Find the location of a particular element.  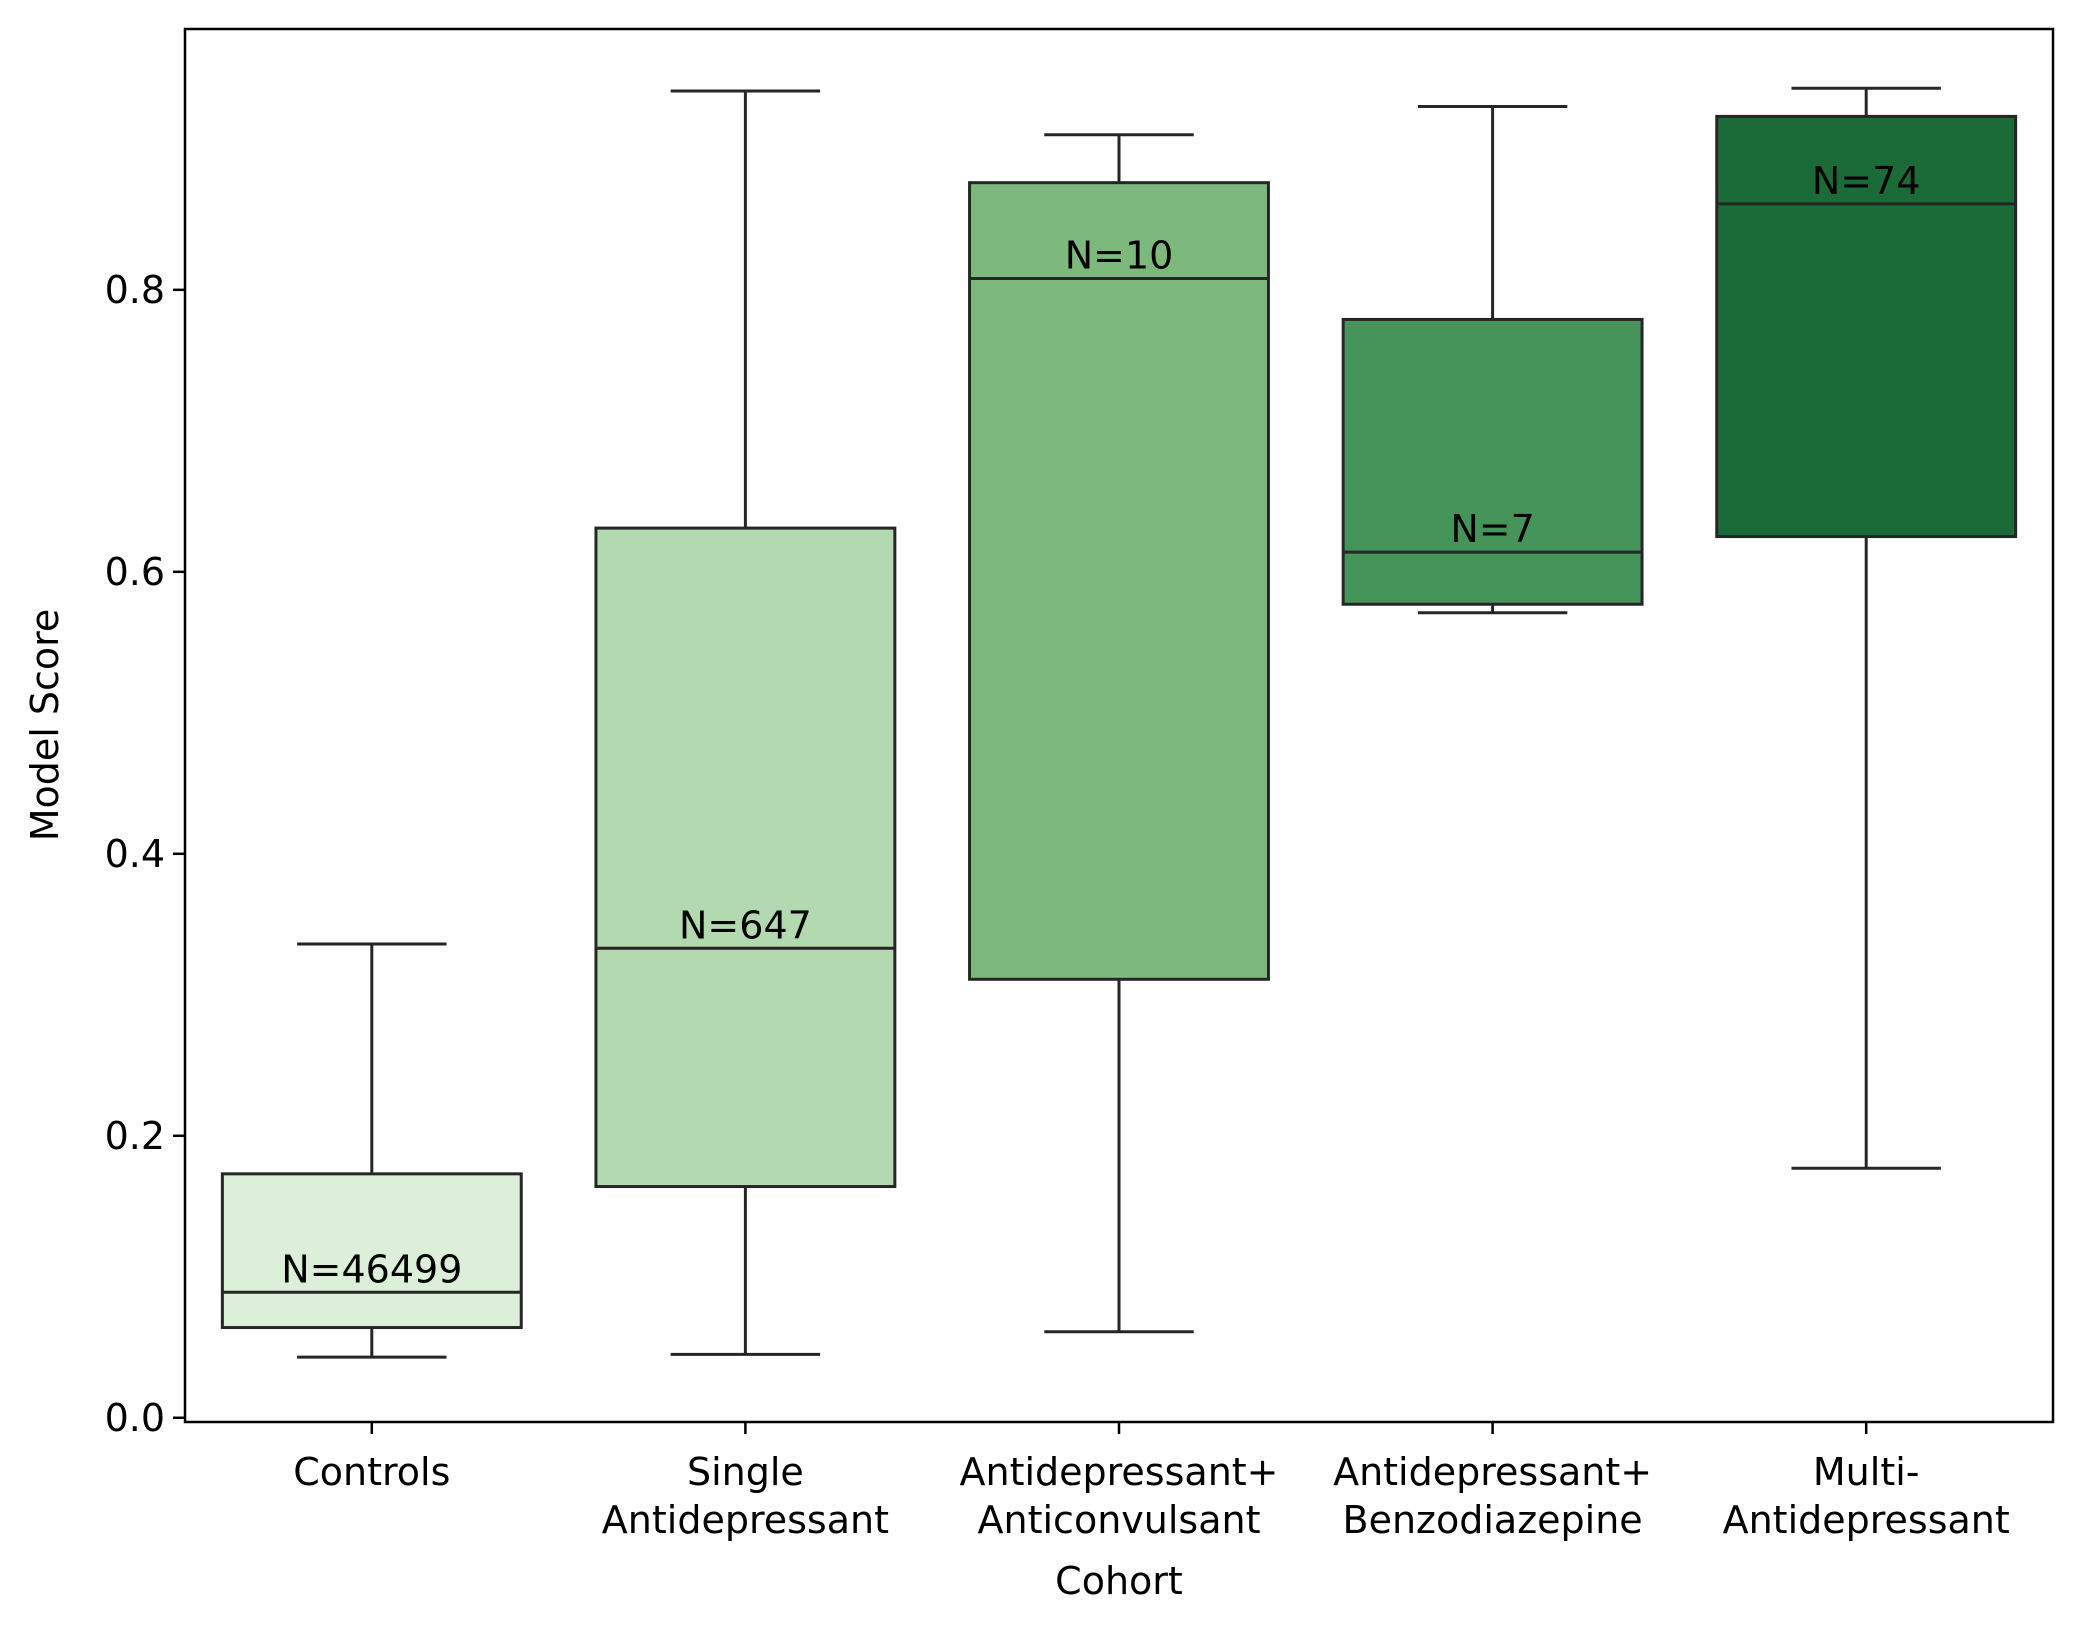

box-group: N=7 is located at coordinates (1492, 360).